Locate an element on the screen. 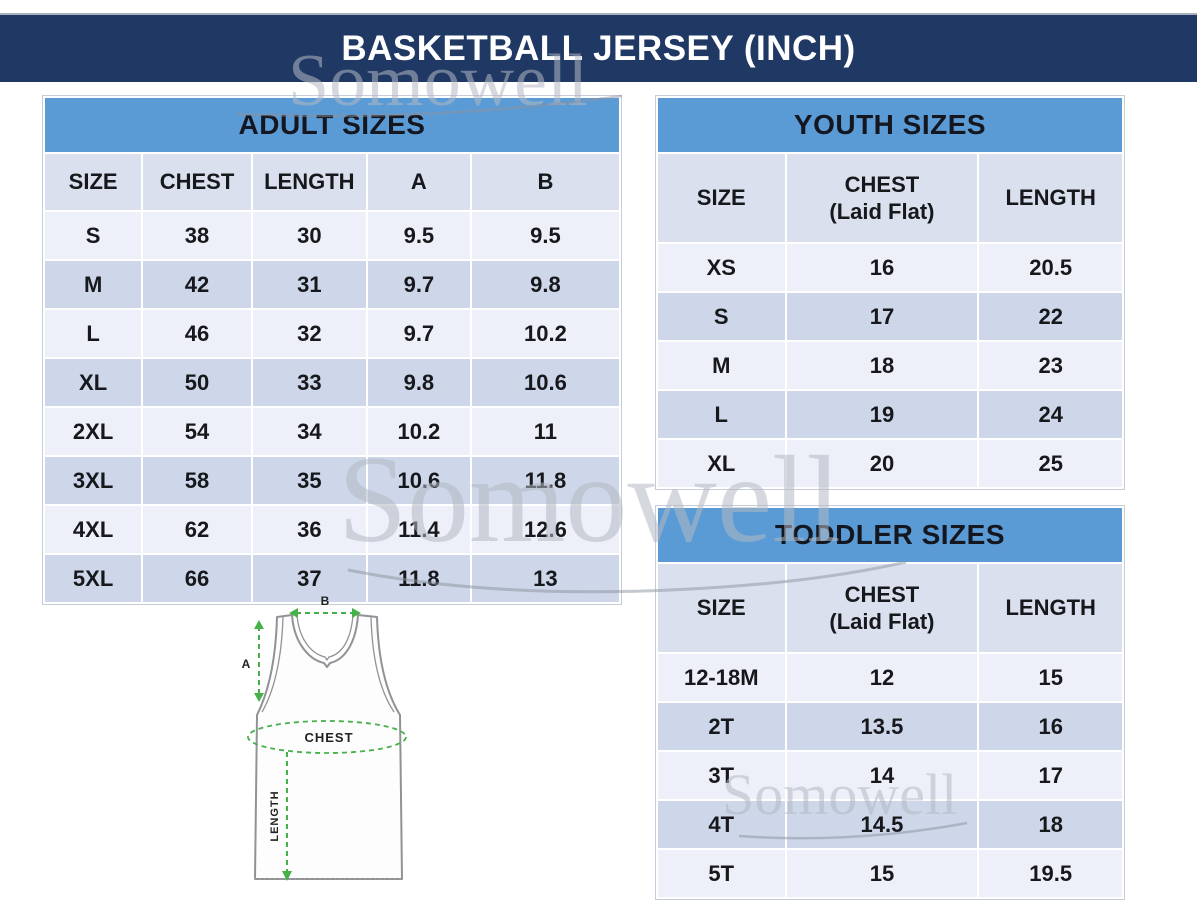 The image size is (1200, 900). table-row: 4T 14.5 18 is located at coordinates (890, 824).